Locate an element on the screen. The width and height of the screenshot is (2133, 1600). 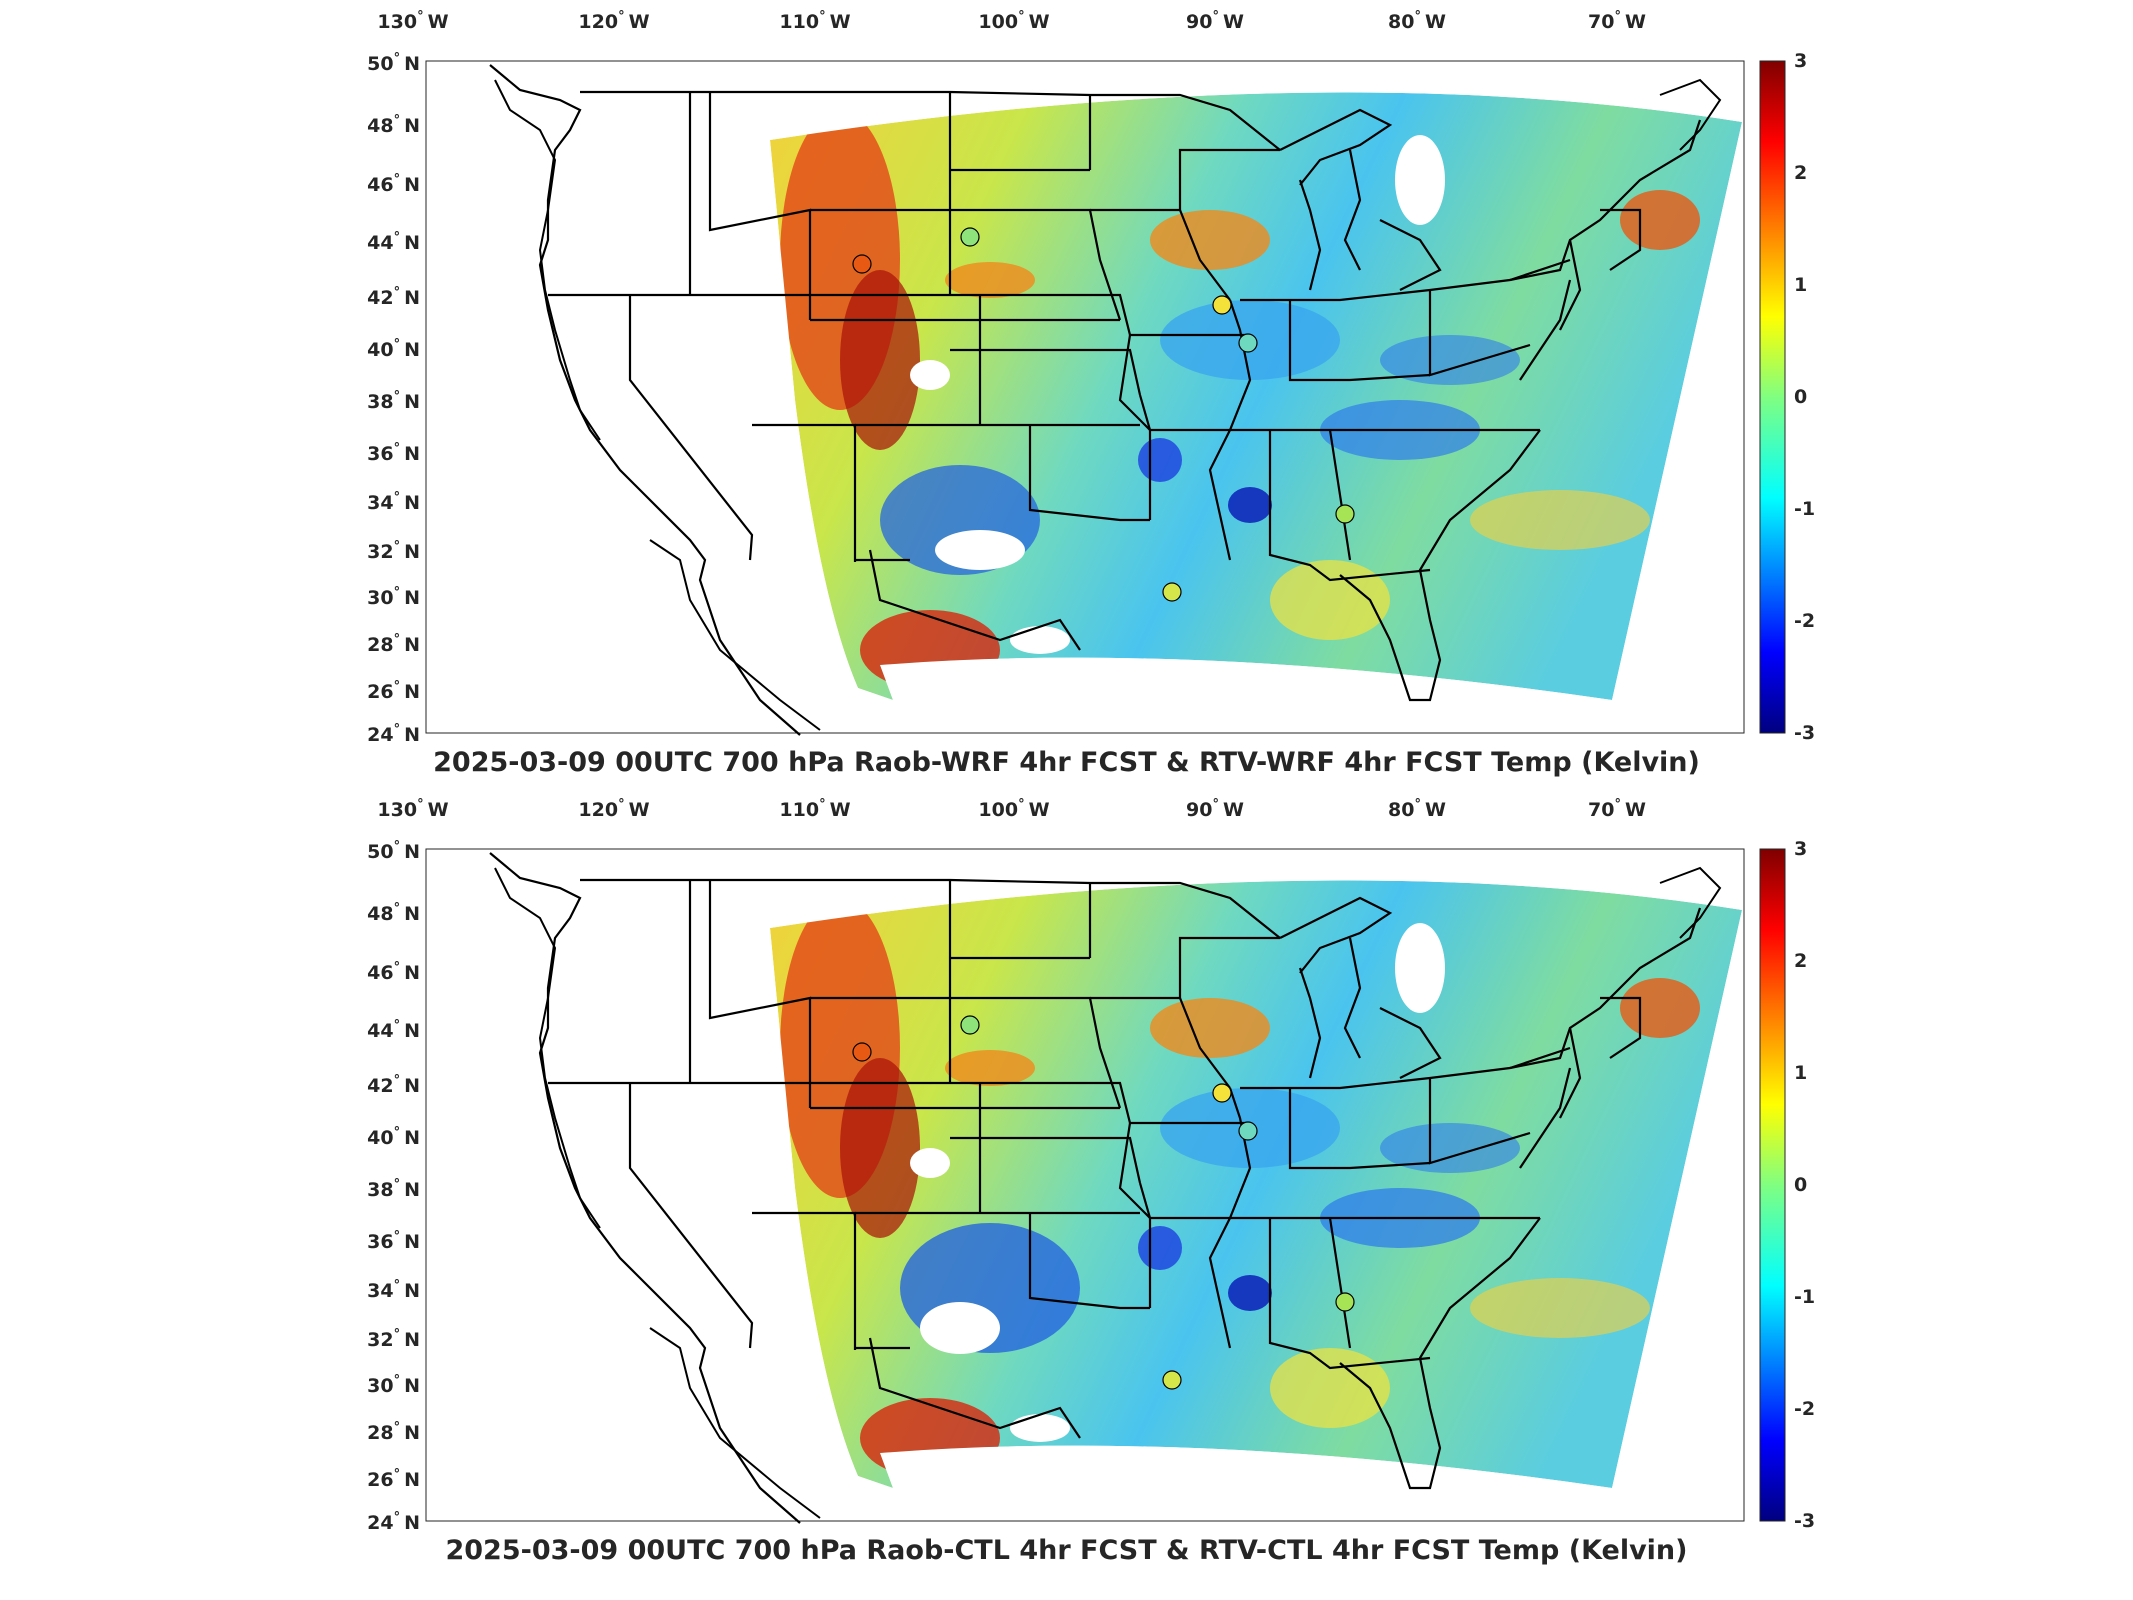
lon-label-70: 70 is located at coordinates (1601, 22).